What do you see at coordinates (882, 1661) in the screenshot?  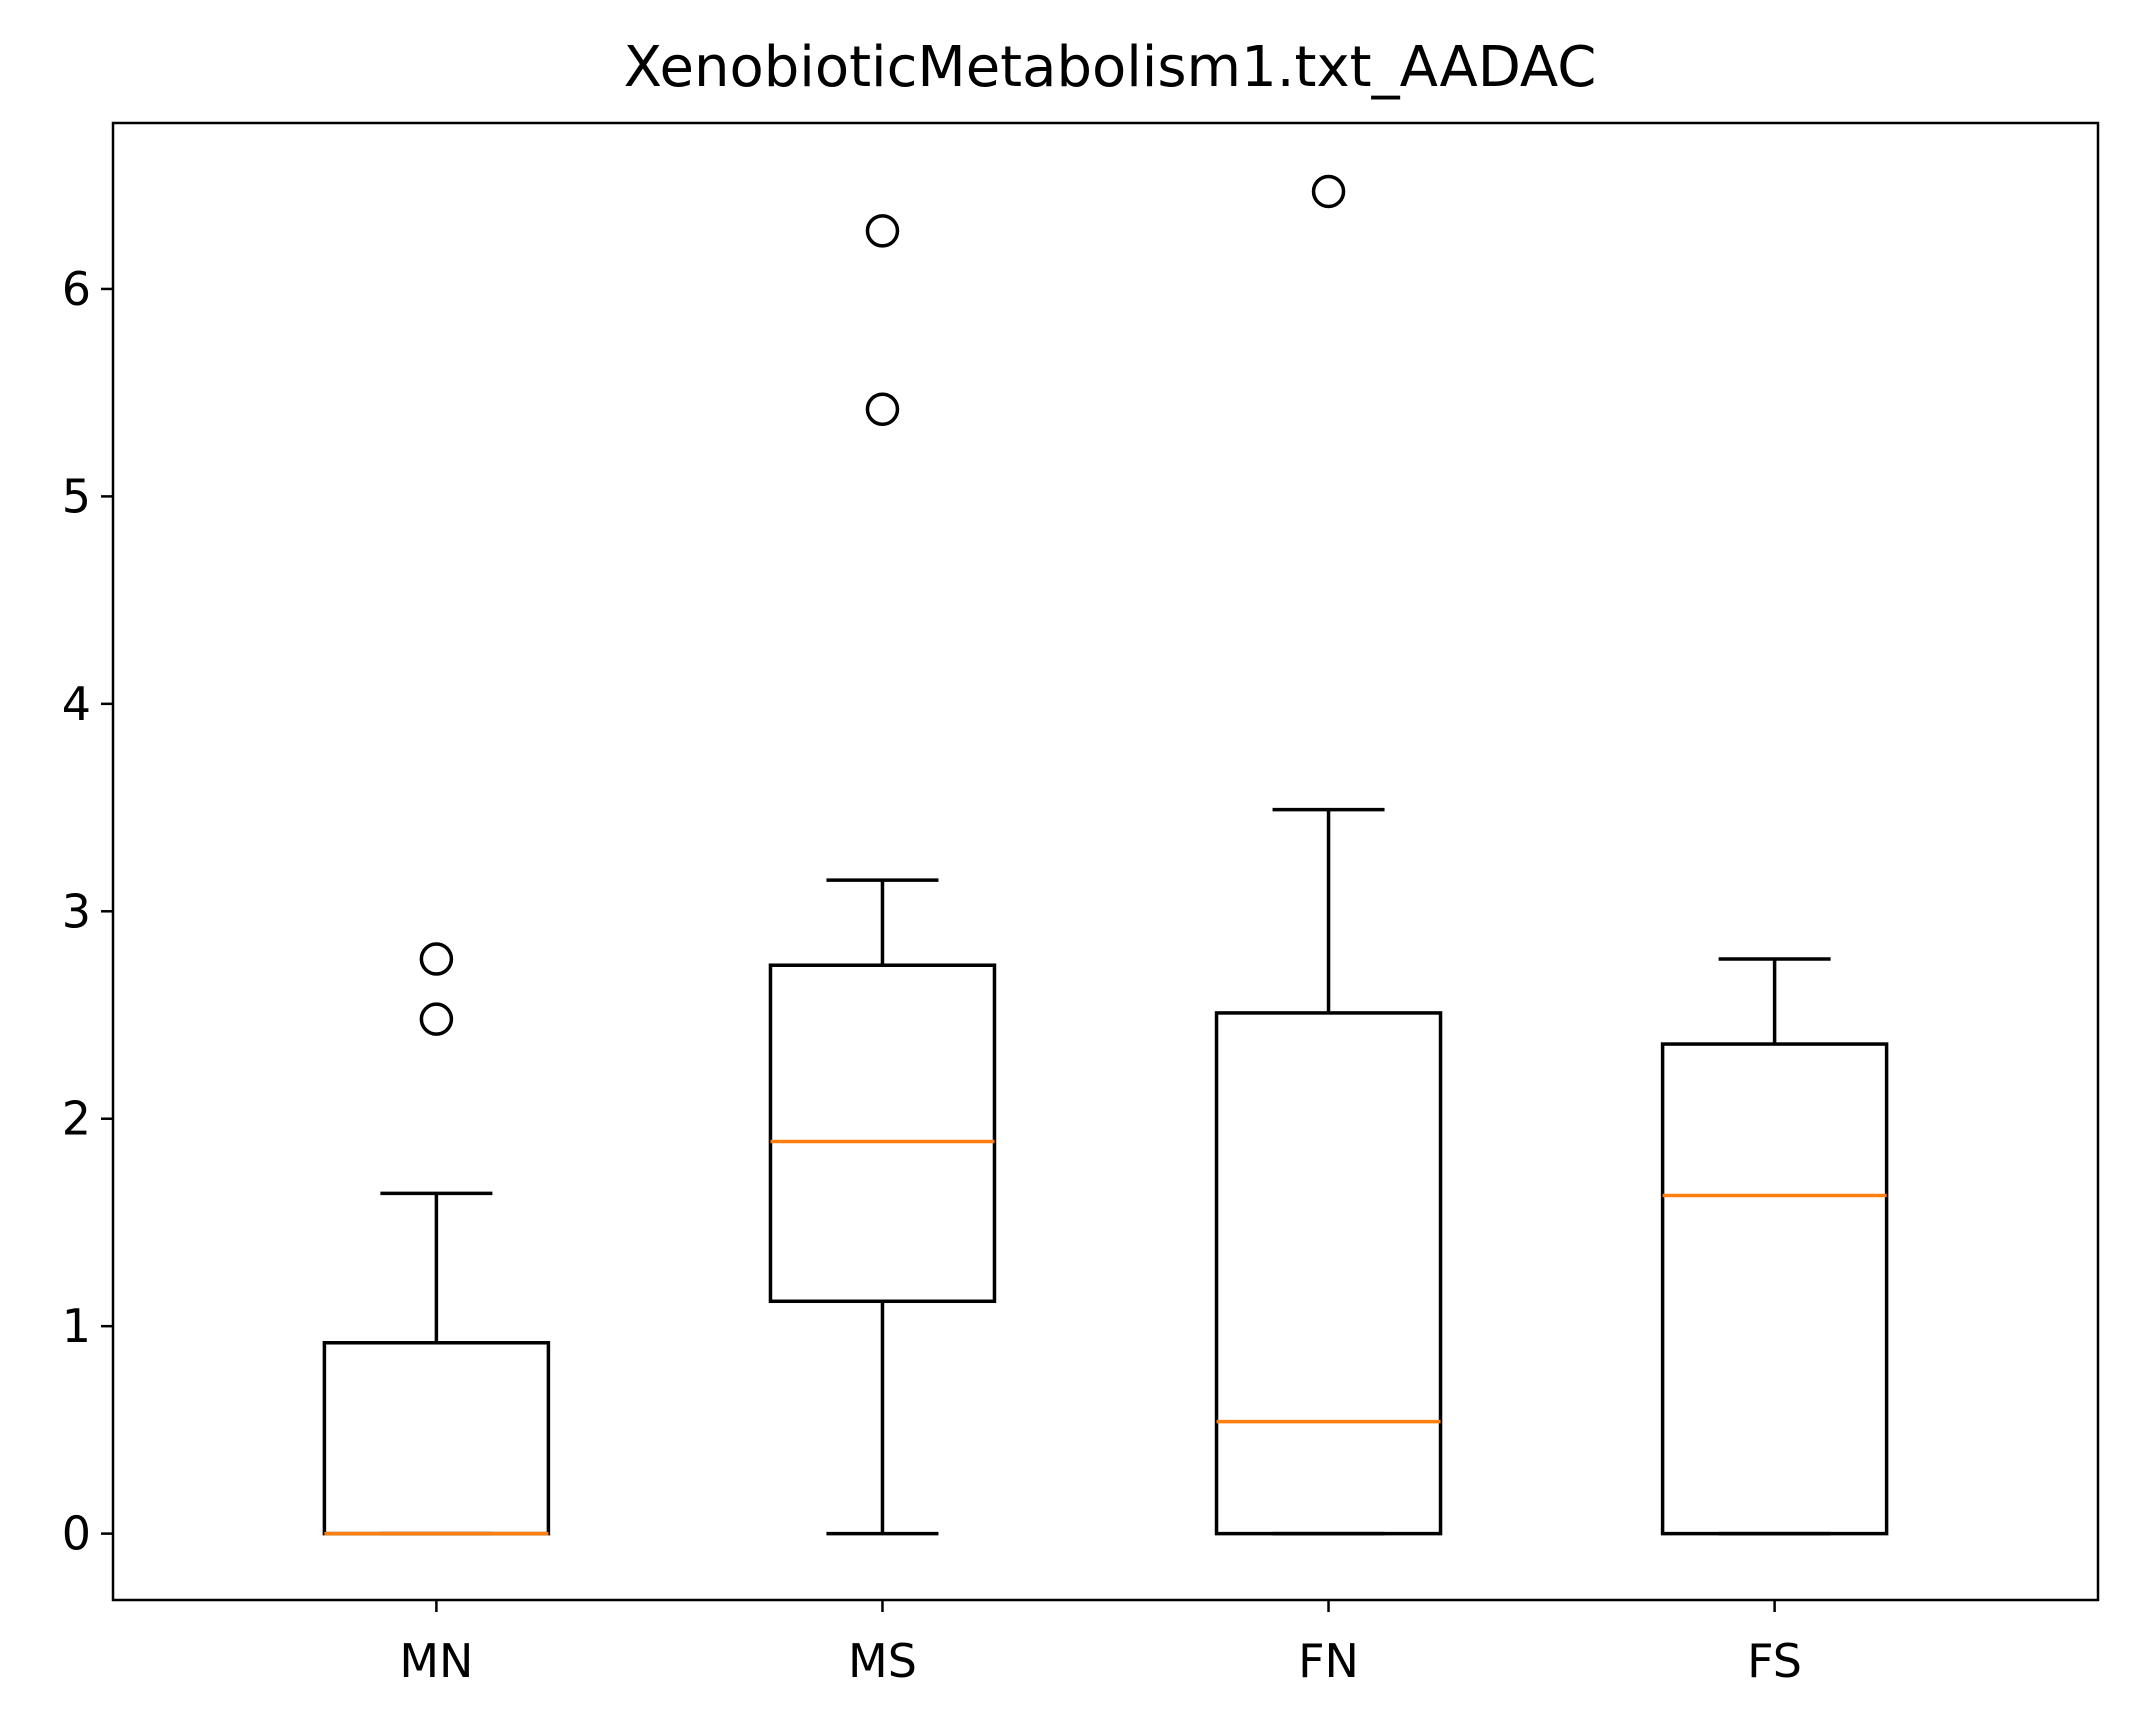 I see `x-tick-label: MS` at bounding box center [882, 1661].